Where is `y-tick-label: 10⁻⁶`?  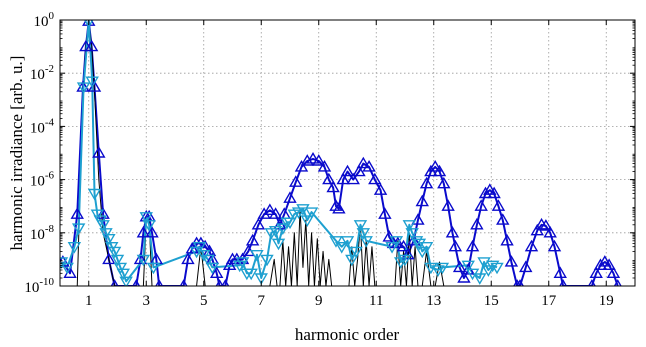
y-tick-label: 10⁻⁶ is located at coordinates (42, 180).